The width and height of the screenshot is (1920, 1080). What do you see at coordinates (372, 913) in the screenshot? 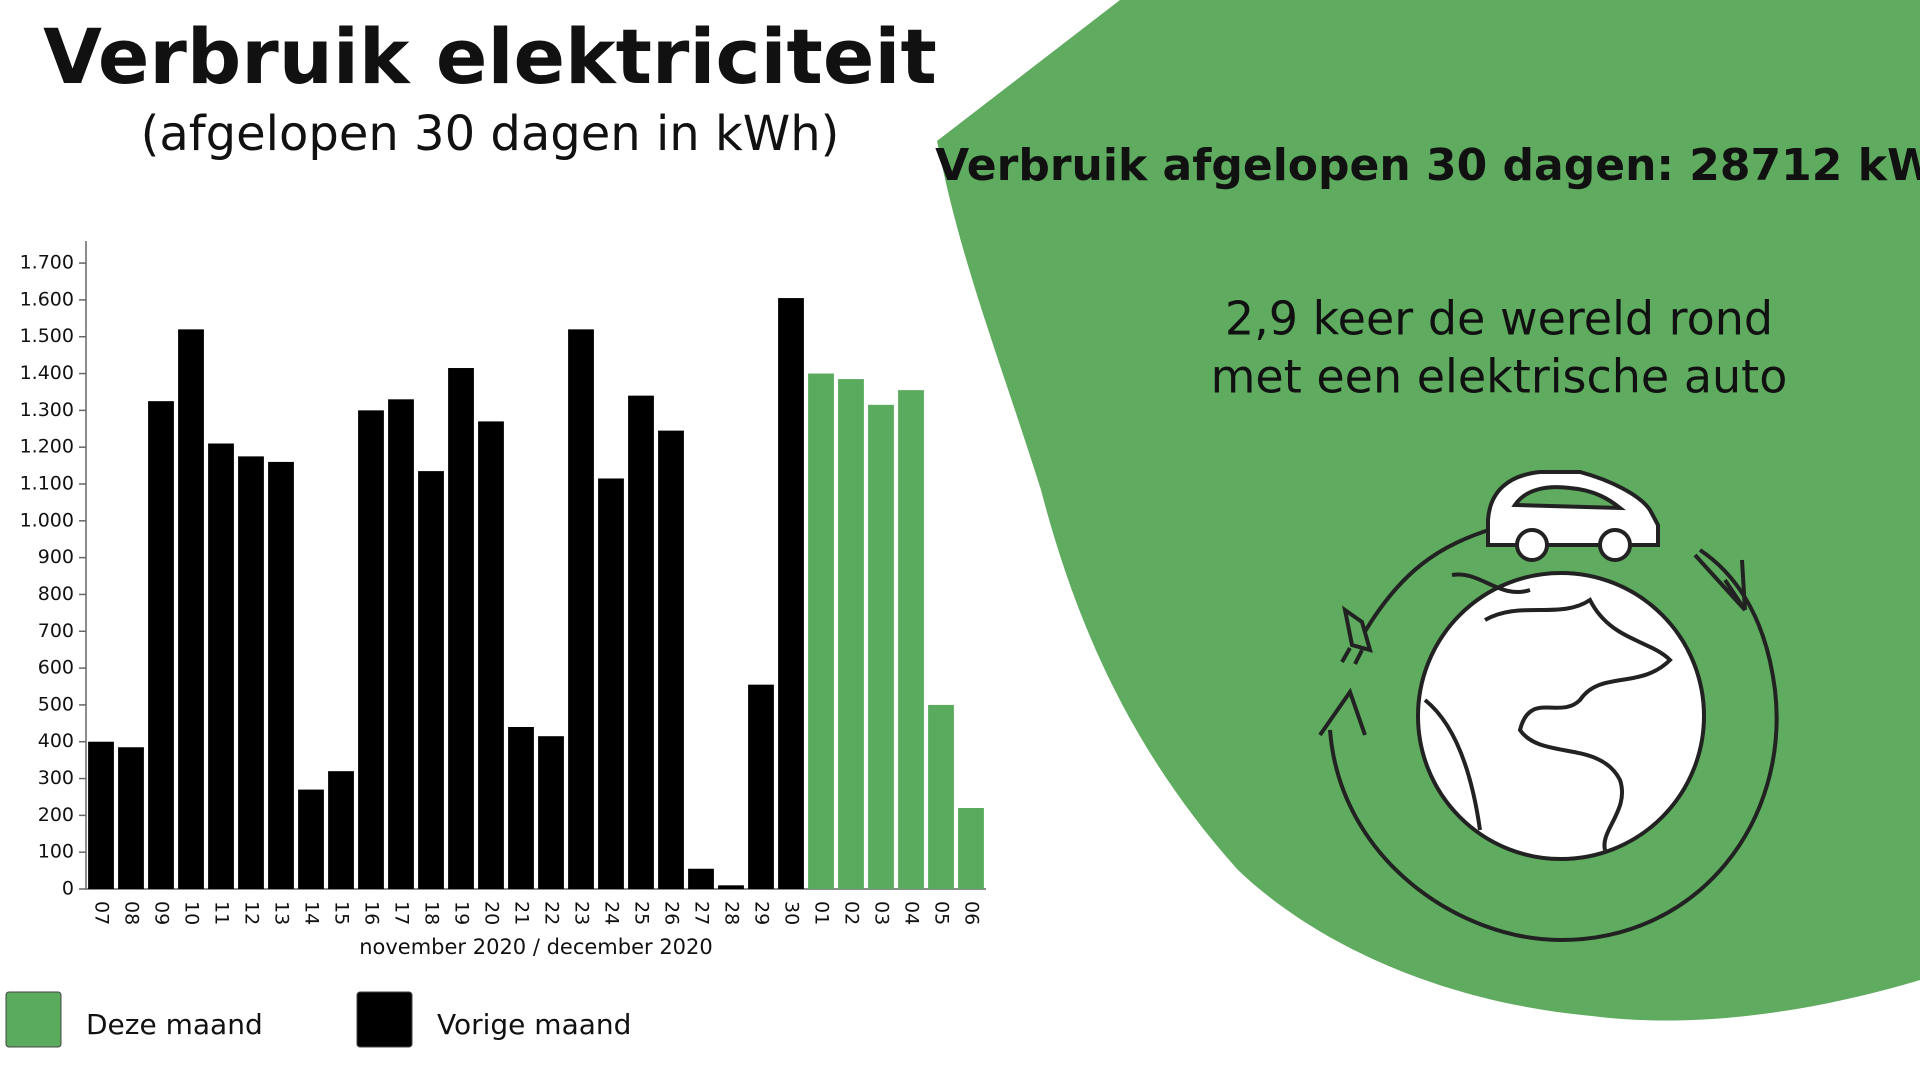
I see `x-tick-label: 16` at bounding box center [372, 913].